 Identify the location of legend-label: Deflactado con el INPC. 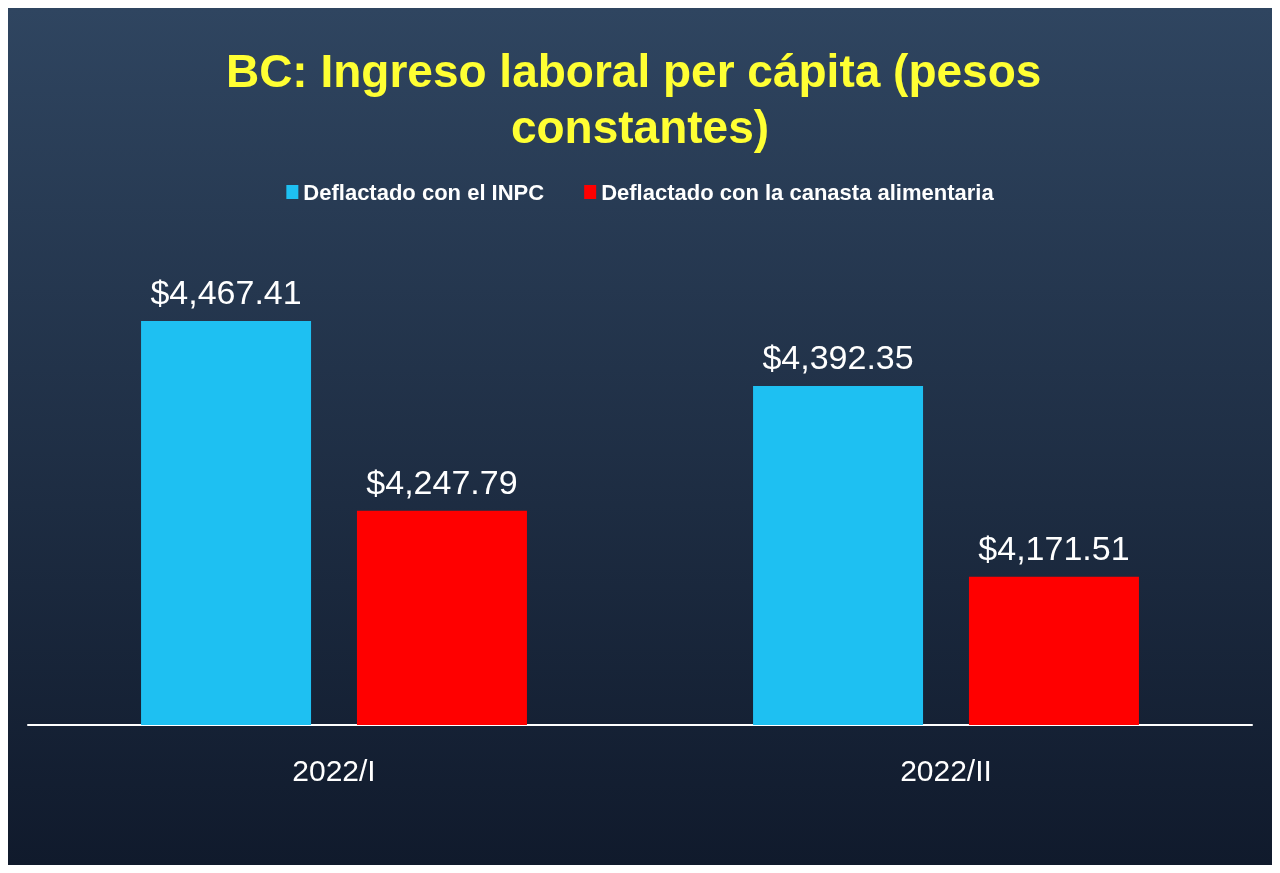
(424, 192).